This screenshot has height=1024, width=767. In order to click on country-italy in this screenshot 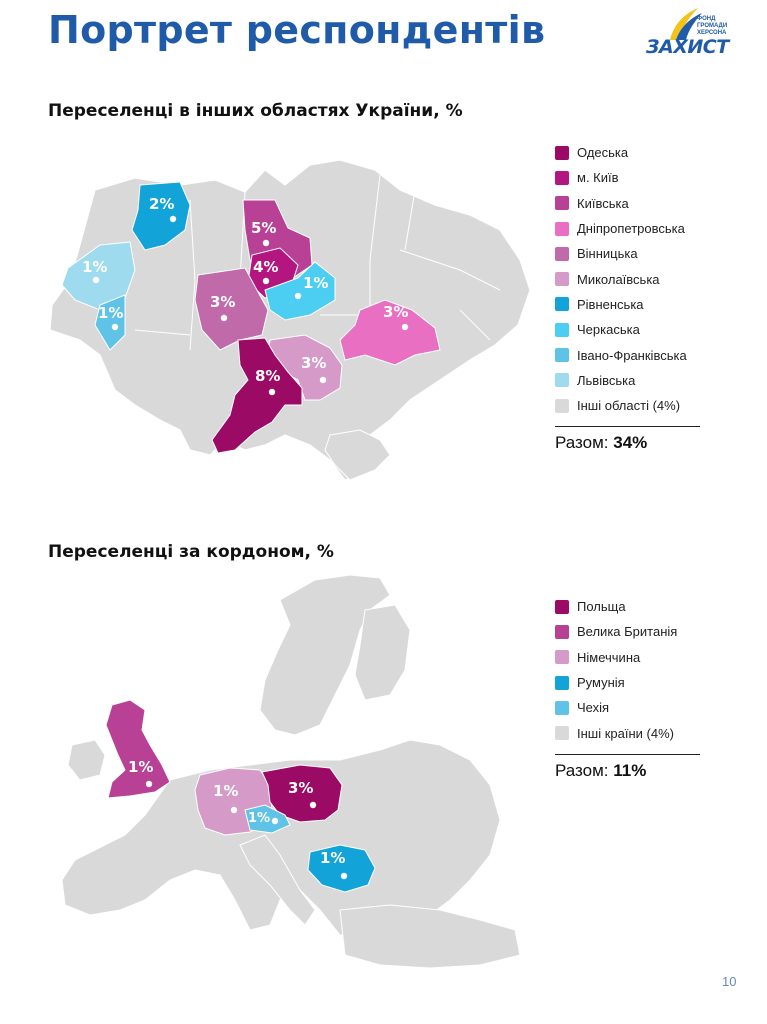, I will do `click(277, 880)`.